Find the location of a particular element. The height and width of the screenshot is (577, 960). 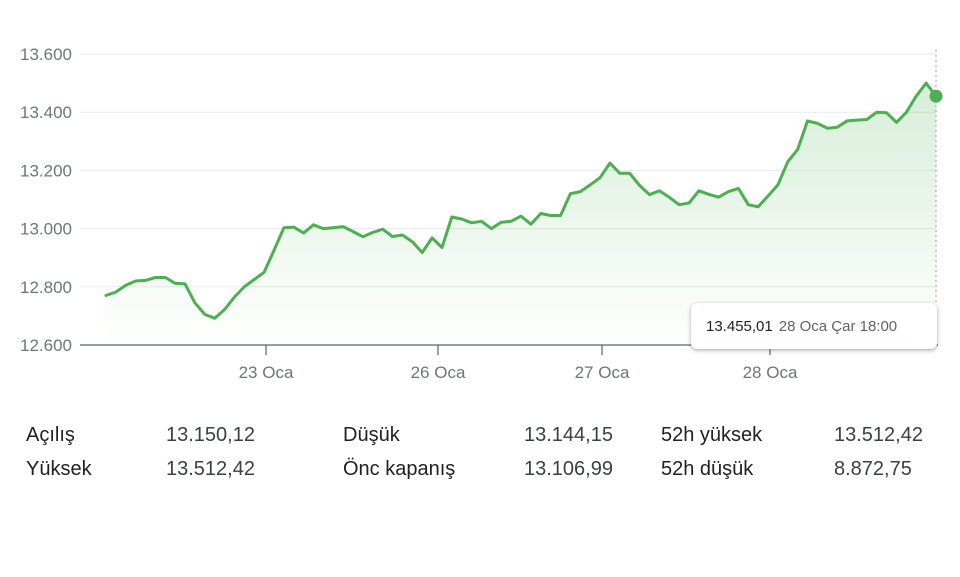

stat-52w-high-label: 52h yüksek is located at coordinates (712, 435).